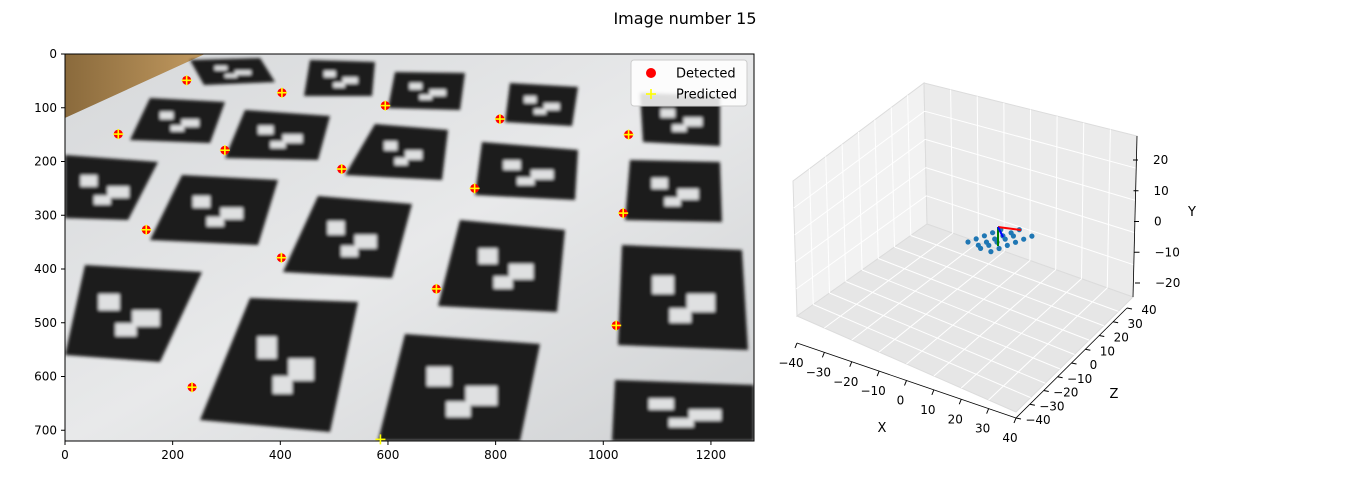 This screenshot has height=480, width=1371. I want to click on z3d-tick-label: 40, so click(1148, 310).